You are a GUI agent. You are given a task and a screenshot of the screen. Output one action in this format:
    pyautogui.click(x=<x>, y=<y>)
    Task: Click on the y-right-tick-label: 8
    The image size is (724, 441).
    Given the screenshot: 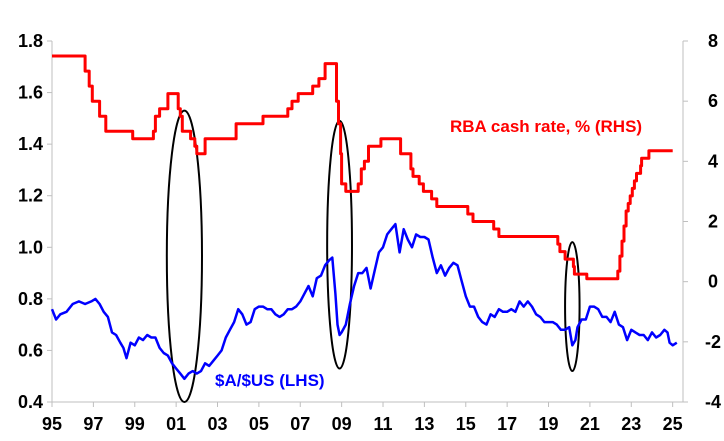 What is the action you would take?
    pyautogui.click(x=713, y=41)
    